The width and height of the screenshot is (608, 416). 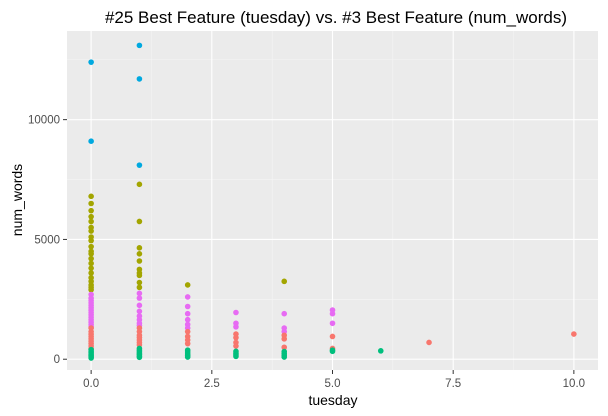 I want to click on x-axis-title: tuesday, so click(x=332, y=400).